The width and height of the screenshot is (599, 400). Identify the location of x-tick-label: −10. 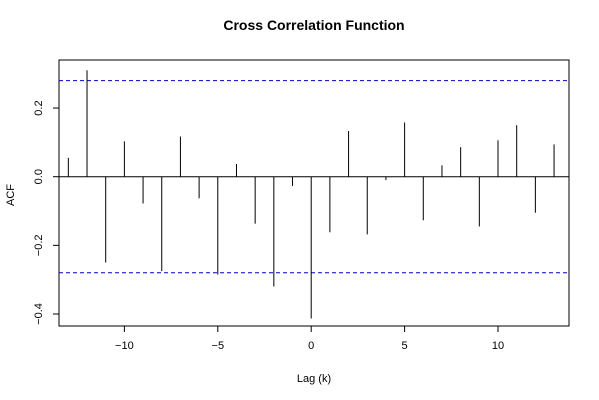
(124, 346).